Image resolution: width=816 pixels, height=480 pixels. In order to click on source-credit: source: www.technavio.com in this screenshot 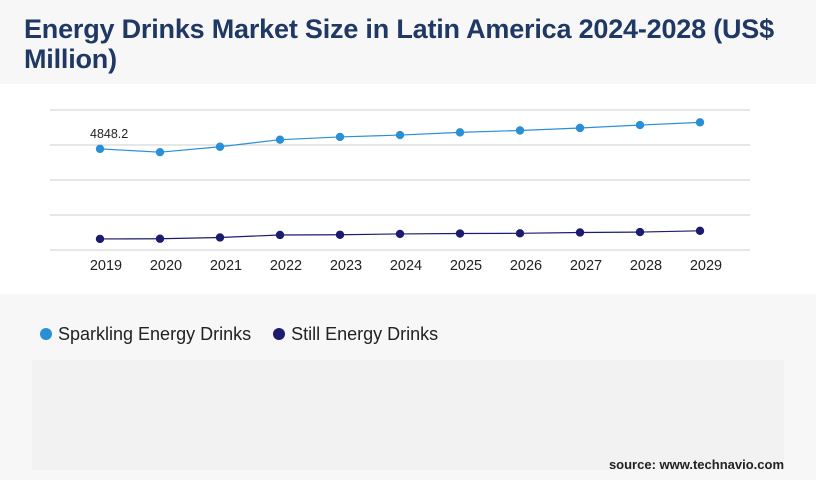, I will do `click(696, 464)`.